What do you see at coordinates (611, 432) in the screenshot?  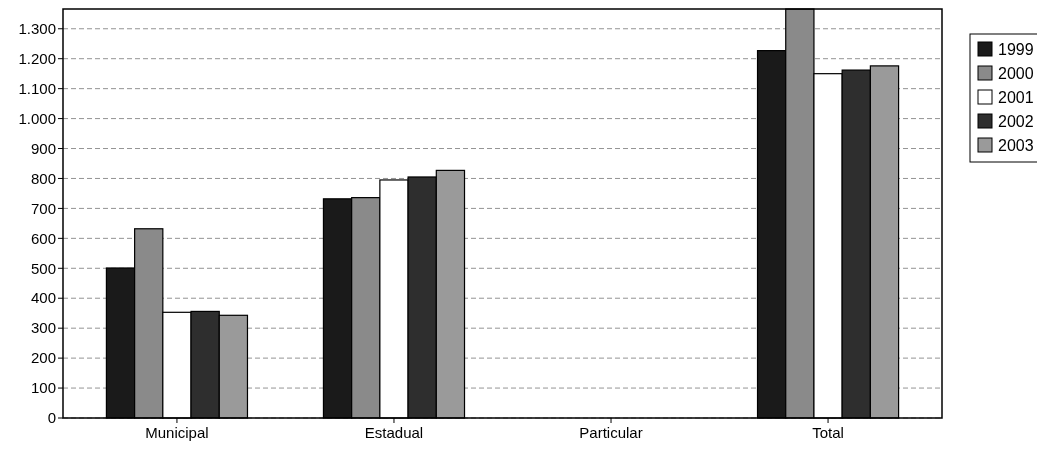 I see `x-tick-label: Particular` at bounding box center [611, 432].